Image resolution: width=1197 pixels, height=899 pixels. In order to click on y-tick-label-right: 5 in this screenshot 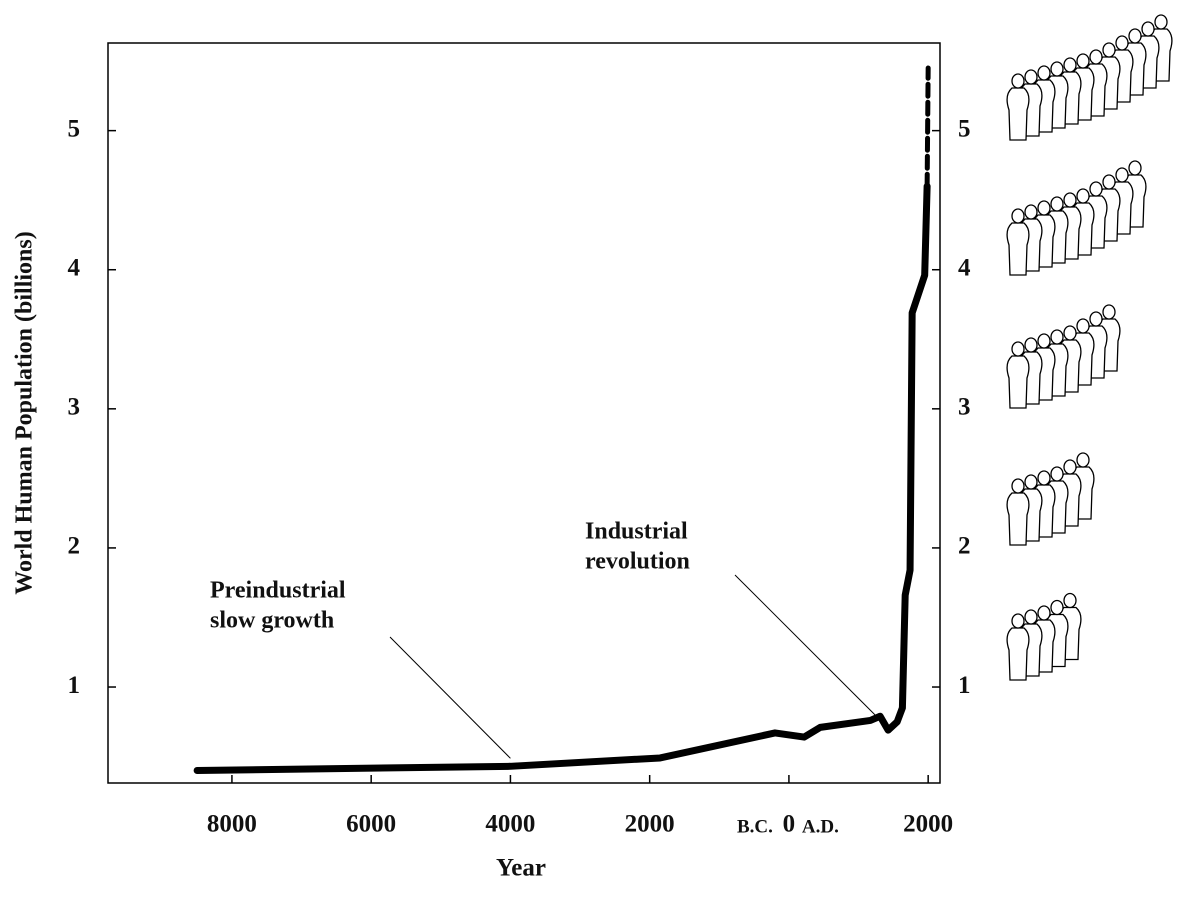, I will do `click(964, 128)`.